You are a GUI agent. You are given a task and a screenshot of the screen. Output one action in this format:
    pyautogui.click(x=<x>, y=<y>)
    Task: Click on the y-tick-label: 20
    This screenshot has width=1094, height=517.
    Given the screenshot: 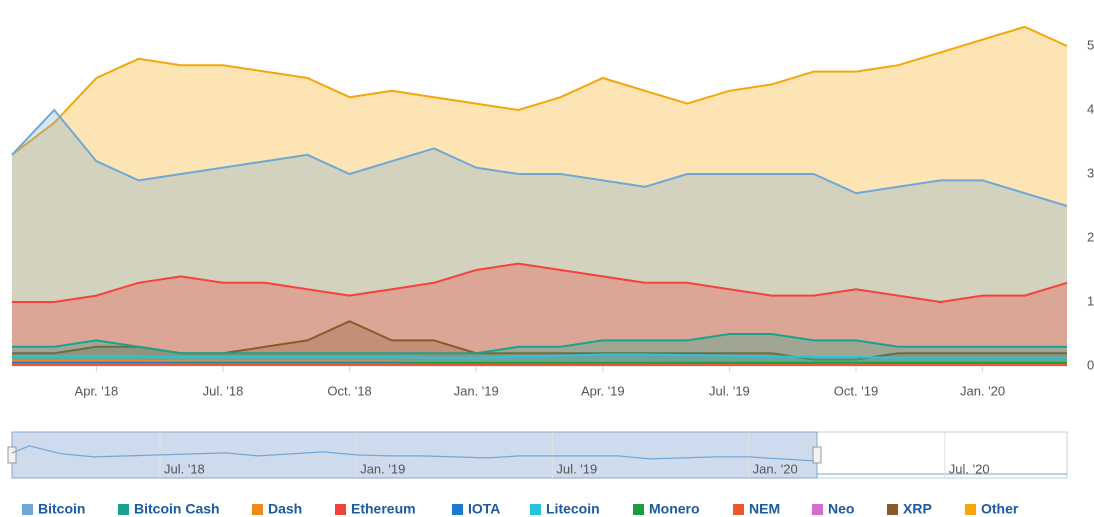 What is the action you would take?
    pyautogui.click(x=1090, y=236)
    